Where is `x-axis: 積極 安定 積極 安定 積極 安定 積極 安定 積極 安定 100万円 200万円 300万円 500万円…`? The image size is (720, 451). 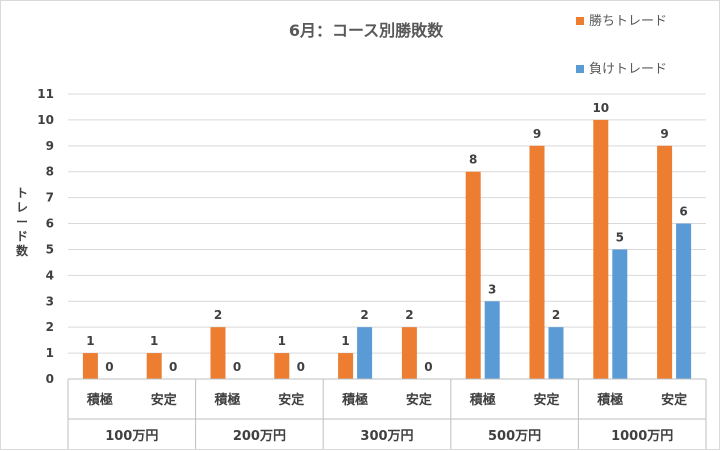
x-axis: 積極 安定 積極 安定 積極 安定 積極 安定 積極 安定 100万円 200万円 300万円 500万円… is located at coordinates (387, 413).